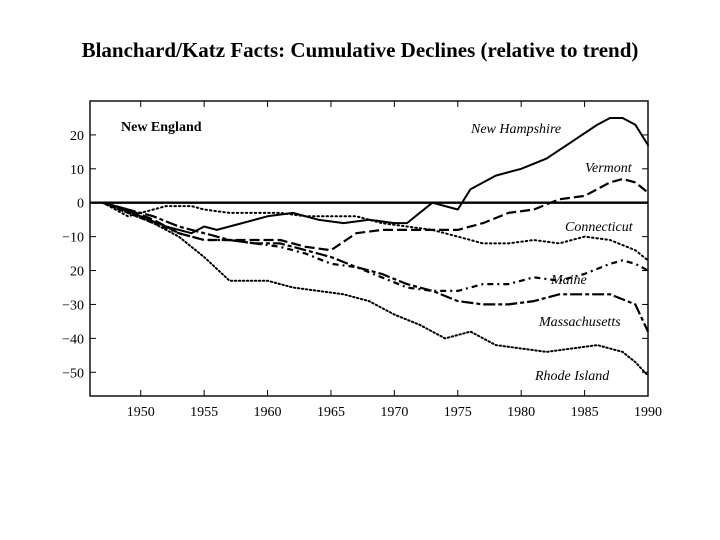 This screenshot has width=720, height=540. Describe the element at coordinates (568, 280) in the screenshot. I see `series-label-maine: Maine` at that location.